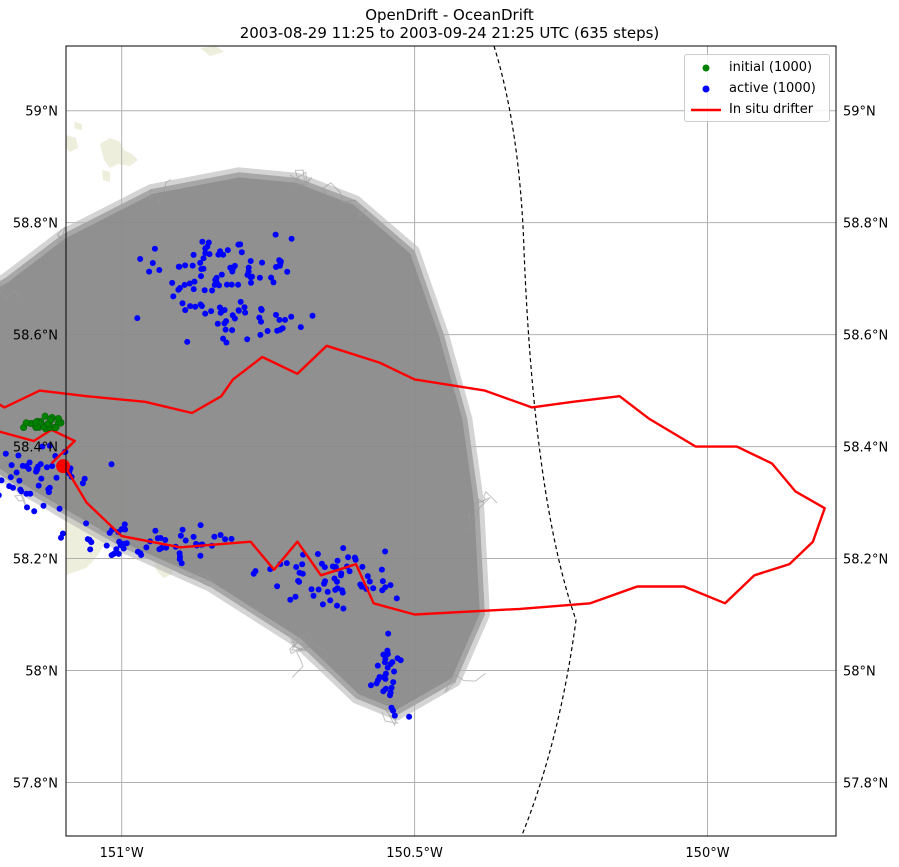 This screenshot has width=899, height=867. Describe the element at coordinates (706, 89) in the screenshot. I see `legend-symbol-active` at that location.